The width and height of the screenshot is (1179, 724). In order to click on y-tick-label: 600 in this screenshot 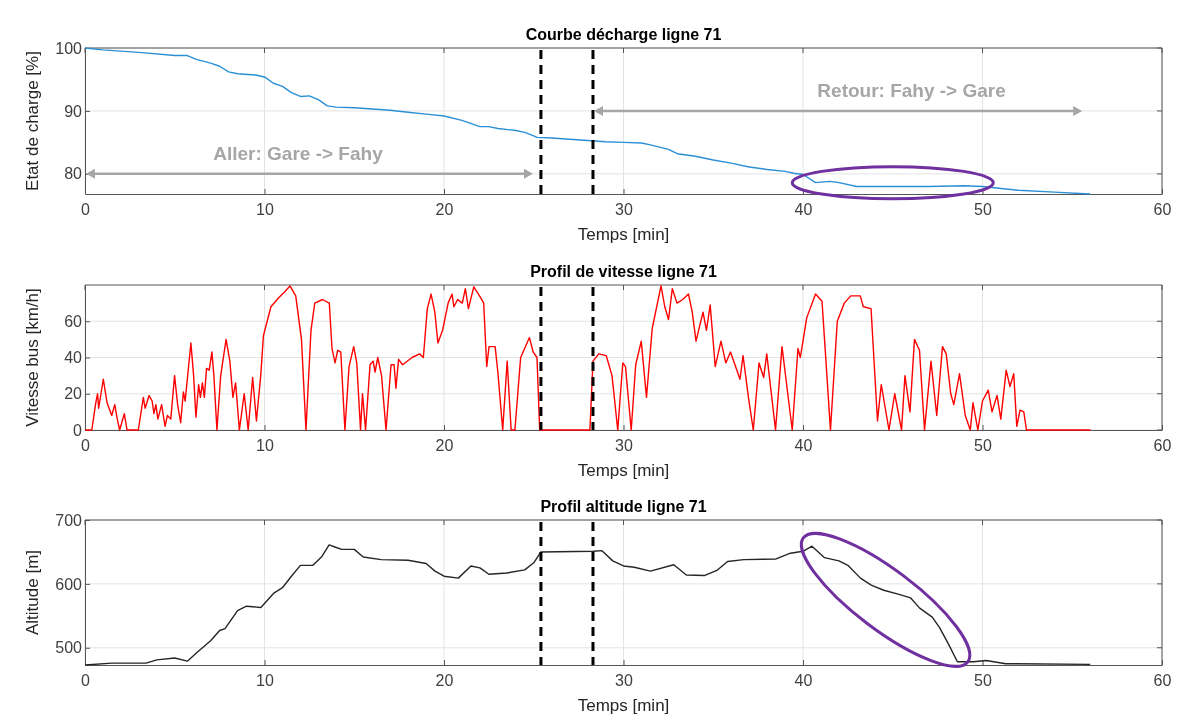, I will do `click(69, 584)`.